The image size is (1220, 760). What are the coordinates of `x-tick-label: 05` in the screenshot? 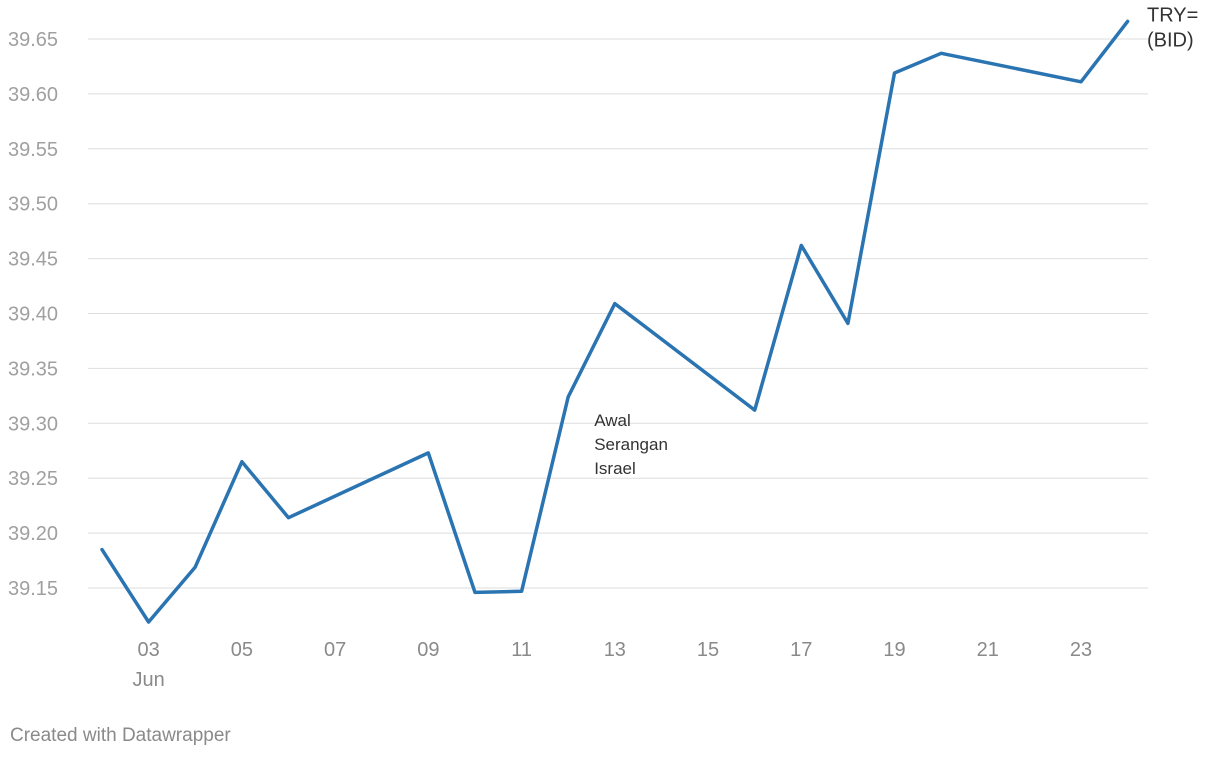 It's located at (242, 650).